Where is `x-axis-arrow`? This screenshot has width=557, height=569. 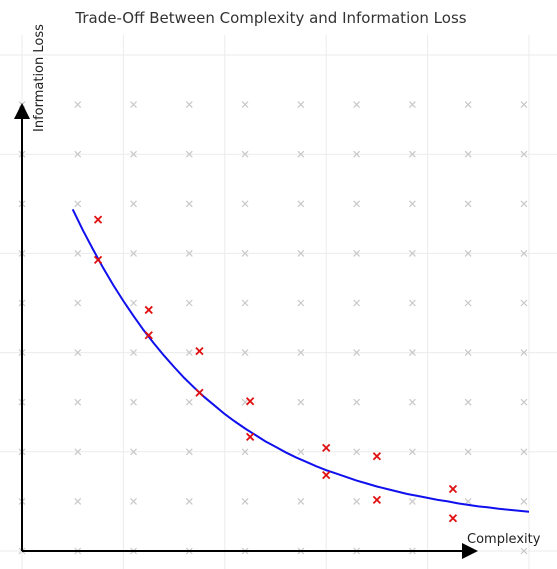
x-axis-arrow is located at coordinates (470, 551).